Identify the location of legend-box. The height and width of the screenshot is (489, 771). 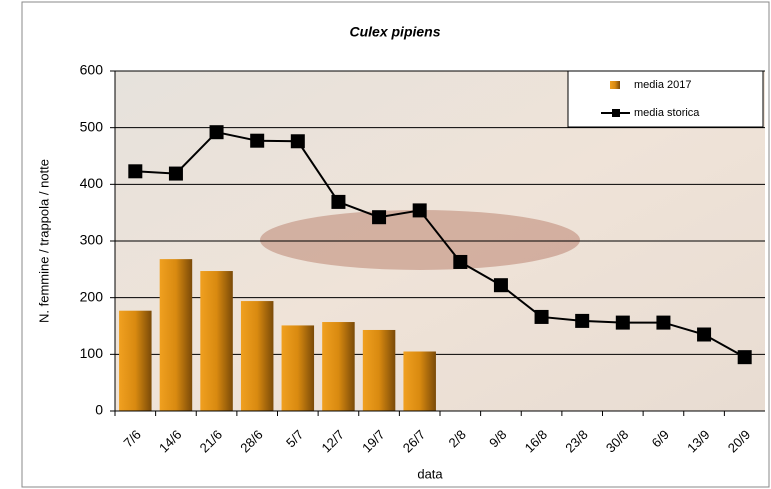
(665, 99).